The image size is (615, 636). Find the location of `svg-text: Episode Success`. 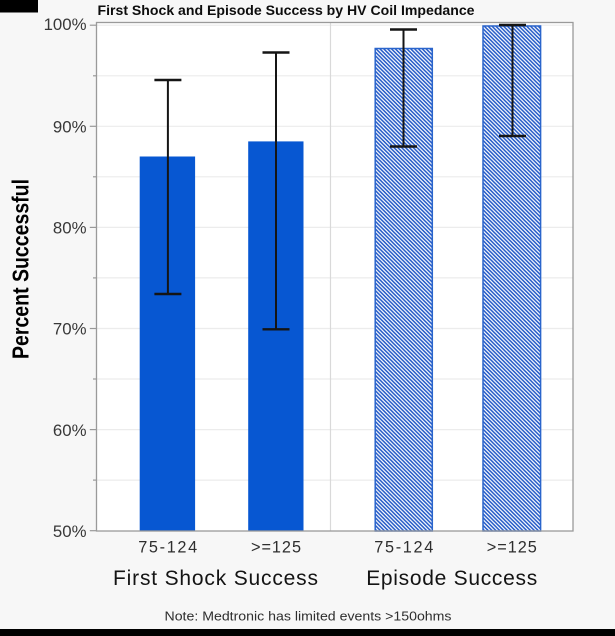

svg-text: Episode Success is located at coordinates (451, 578).